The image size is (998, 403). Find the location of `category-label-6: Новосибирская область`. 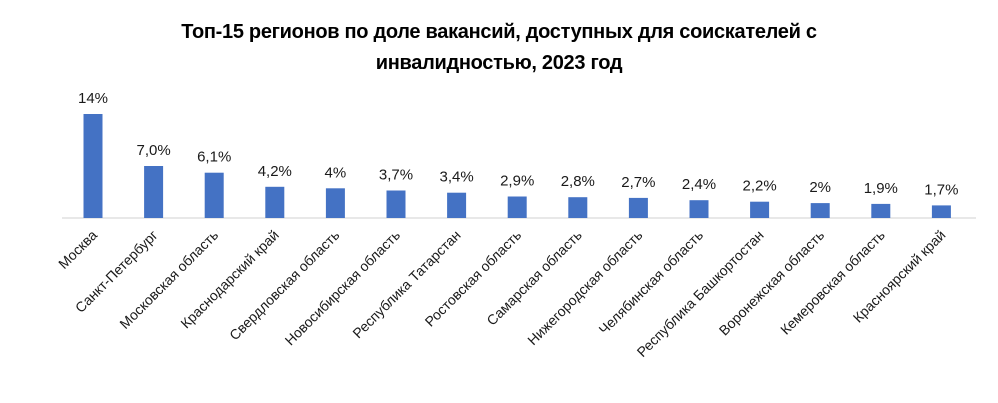

category-label-6: Новосибирская область is located at coordinates (343, 288).